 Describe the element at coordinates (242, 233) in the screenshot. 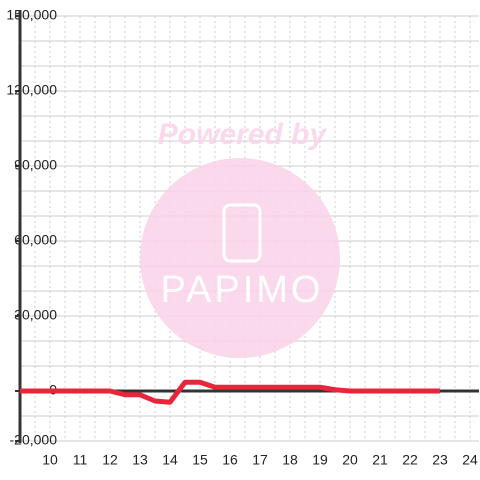

I see `watermark-phone` at that location.